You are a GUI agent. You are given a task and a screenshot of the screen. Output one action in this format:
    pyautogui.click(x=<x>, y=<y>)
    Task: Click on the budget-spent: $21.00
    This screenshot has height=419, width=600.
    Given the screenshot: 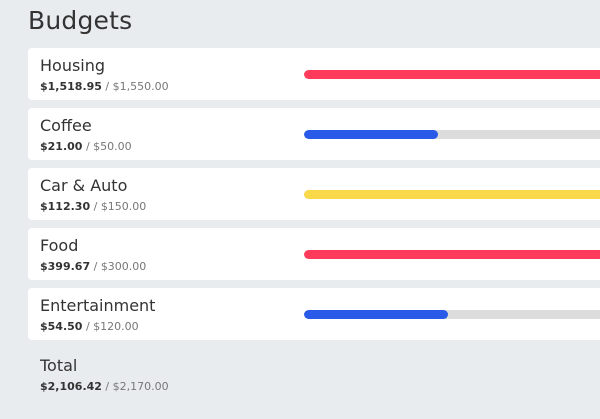 What is the action you would take?
    pyautogui.click(x=61, y=146)
    